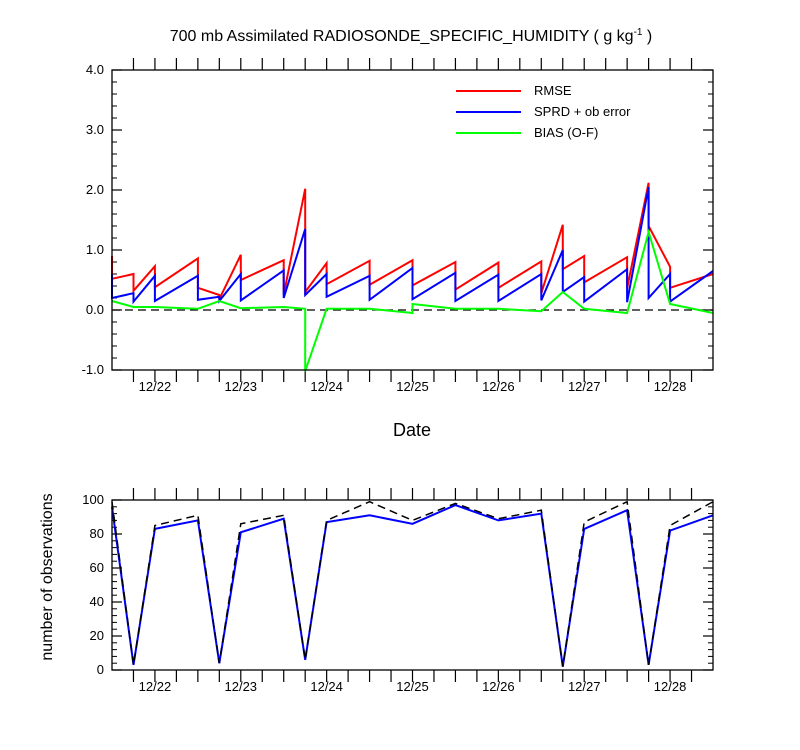  I want to click on legend-label-rmse: RMSE, so click(553, 90).